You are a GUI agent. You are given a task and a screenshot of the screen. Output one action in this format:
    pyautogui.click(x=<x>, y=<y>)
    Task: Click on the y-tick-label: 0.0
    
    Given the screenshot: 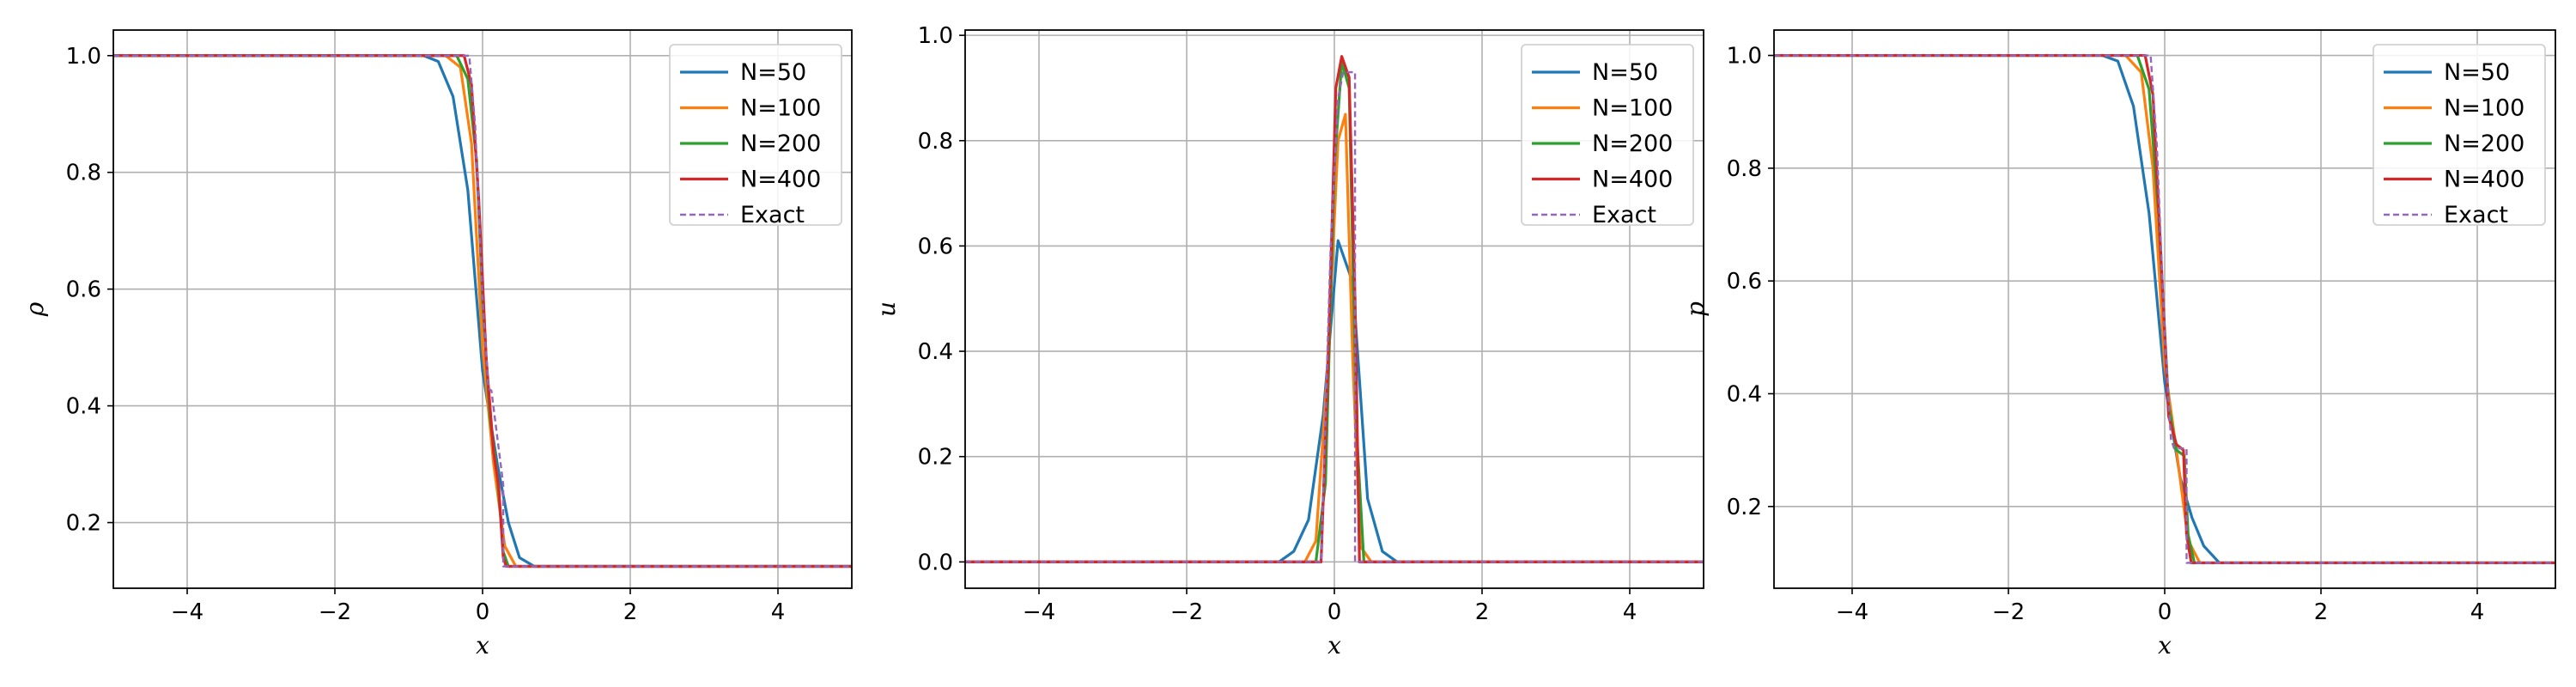 What is the action you would take?
    pyautogui.click(x=936, y=562)
    